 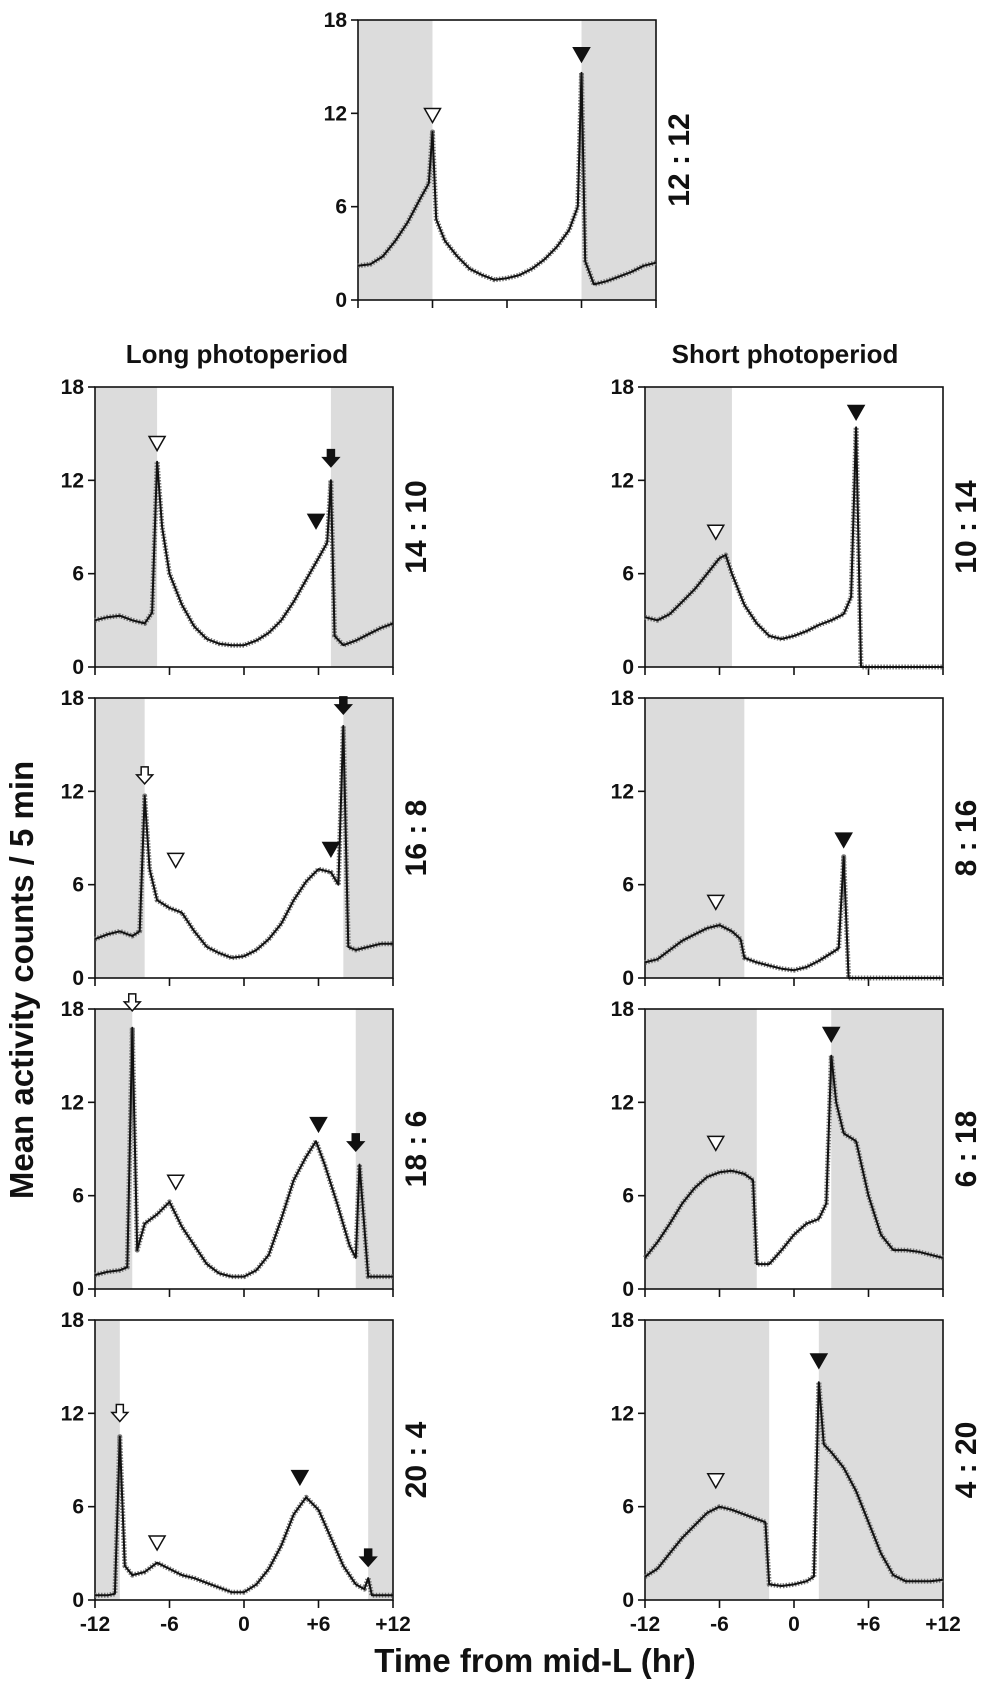 What do you see at coordinates (785, 354) in the screenshot?
I see `short-photoperiod-header: Short photoperiod` at bounding box center [785, 354].